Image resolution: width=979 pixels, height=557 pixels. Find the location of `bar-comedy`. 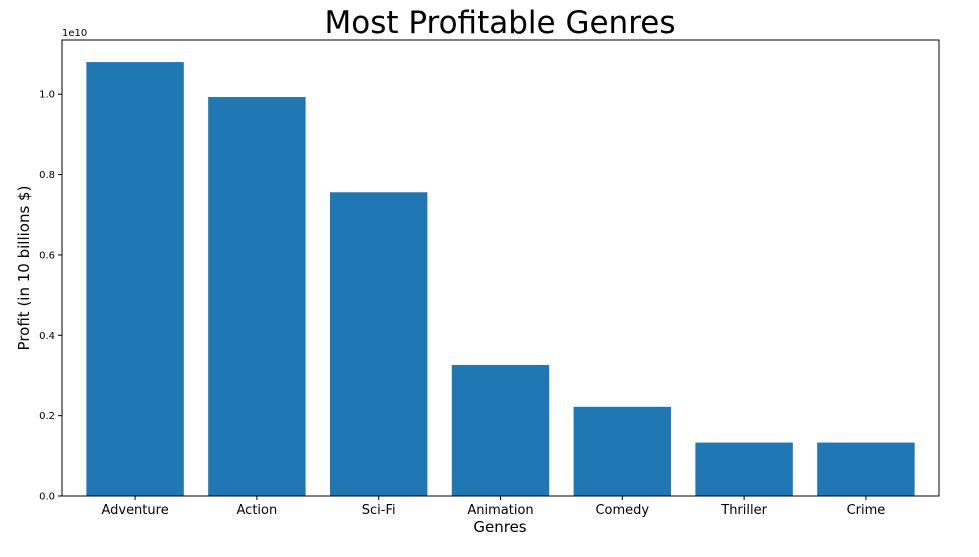

bar-comedy is located at coordinates (622, 451).